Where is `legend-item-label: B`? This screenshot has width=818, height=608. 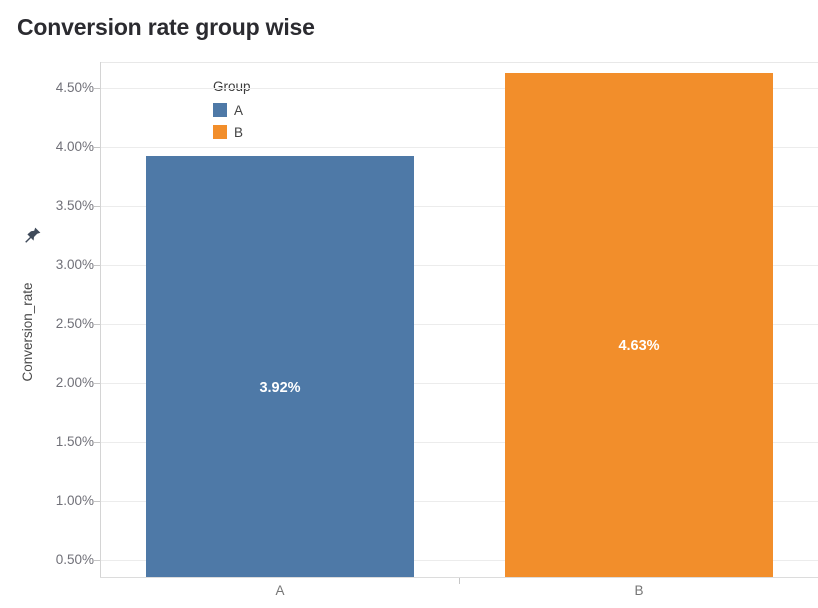
legend-item-label: B is located at coordinates (239, 132).